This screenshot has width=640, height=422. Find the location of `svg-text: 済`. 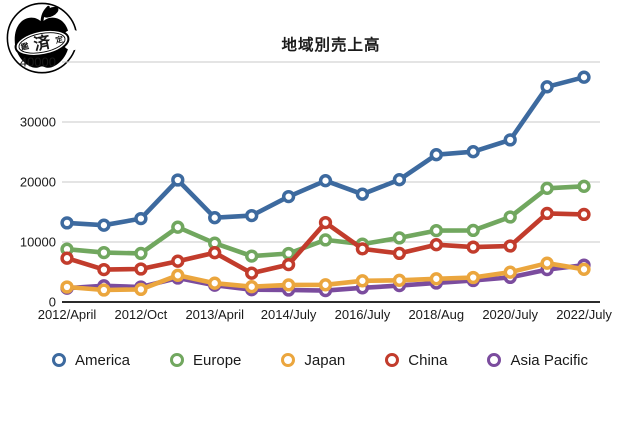

svg-text: 済 is located at coordinates (42, 42).